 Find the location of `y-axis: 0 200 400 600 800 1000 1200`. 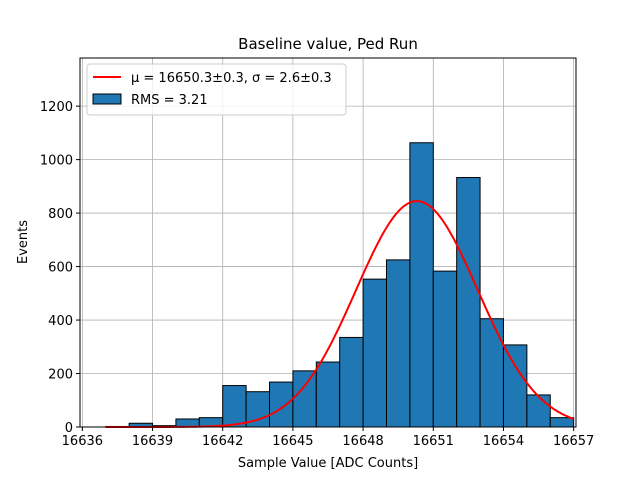

y-axis: 0 200 400 600 800 1000 1200 is located at coordinates (60, 268).